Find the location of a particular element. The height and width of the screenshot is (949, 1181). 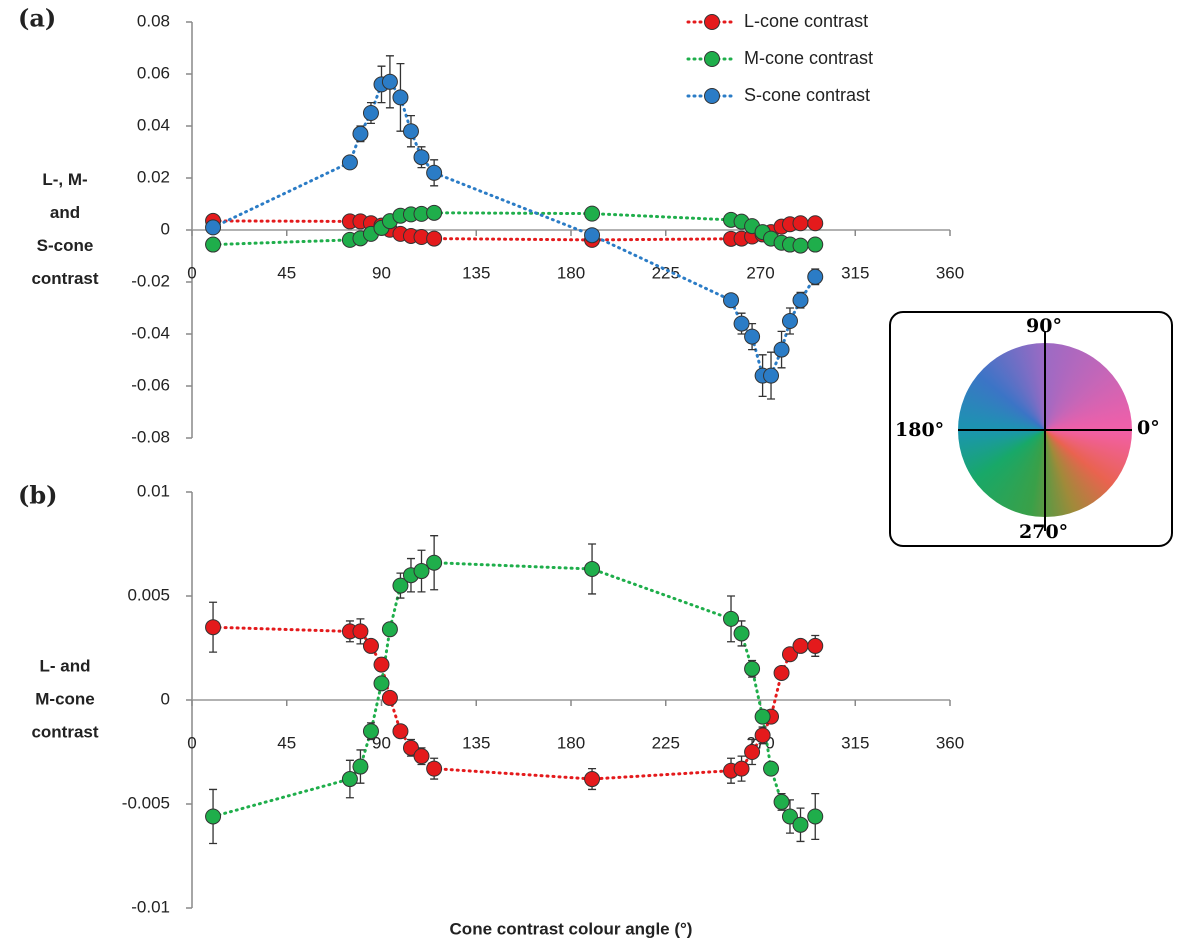

series-line is located at coordinates (514, 694).